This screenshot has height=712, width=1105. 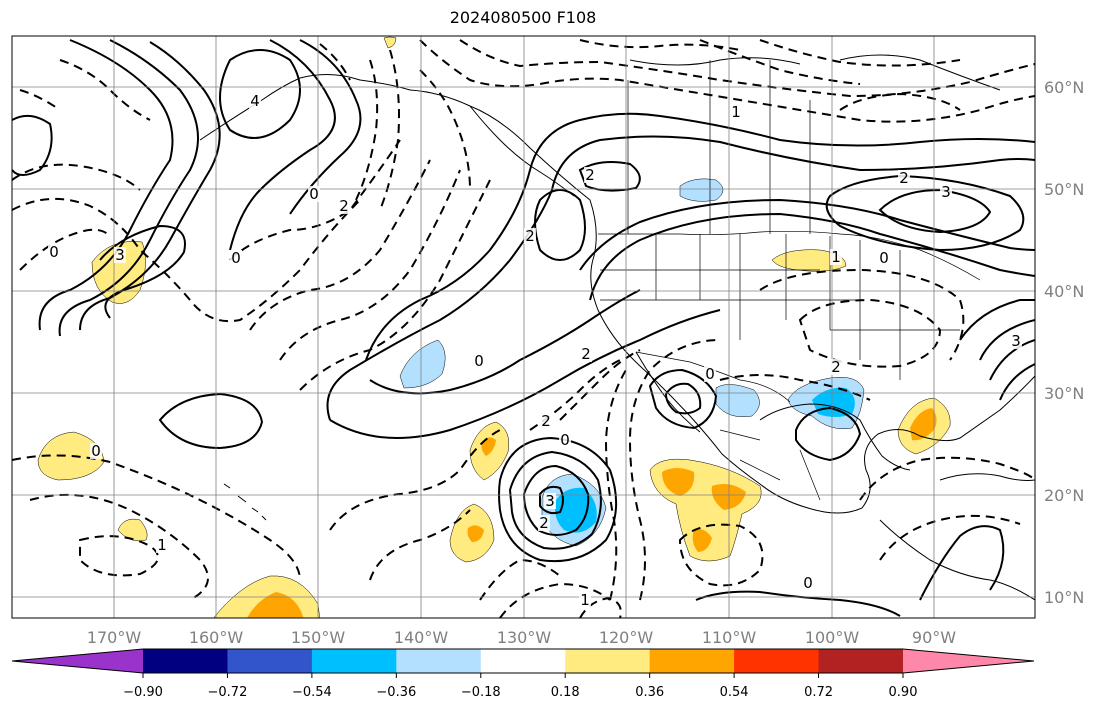 I want to click on map-title: 2024080500 F108, so click(x=523, y=17).